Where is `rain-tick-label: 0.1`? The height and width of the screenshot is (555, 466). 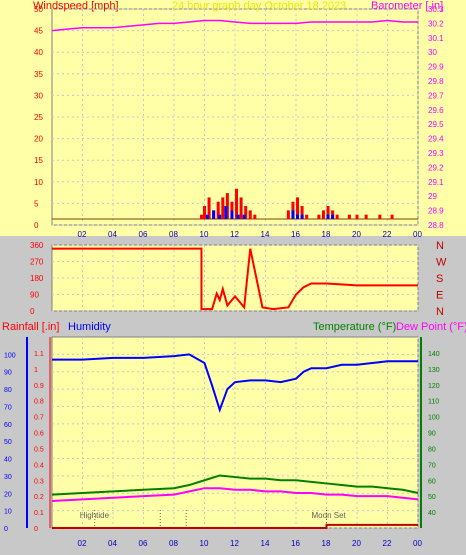 rain-tick-label: 0.1 is located at coordinates (39, 513).